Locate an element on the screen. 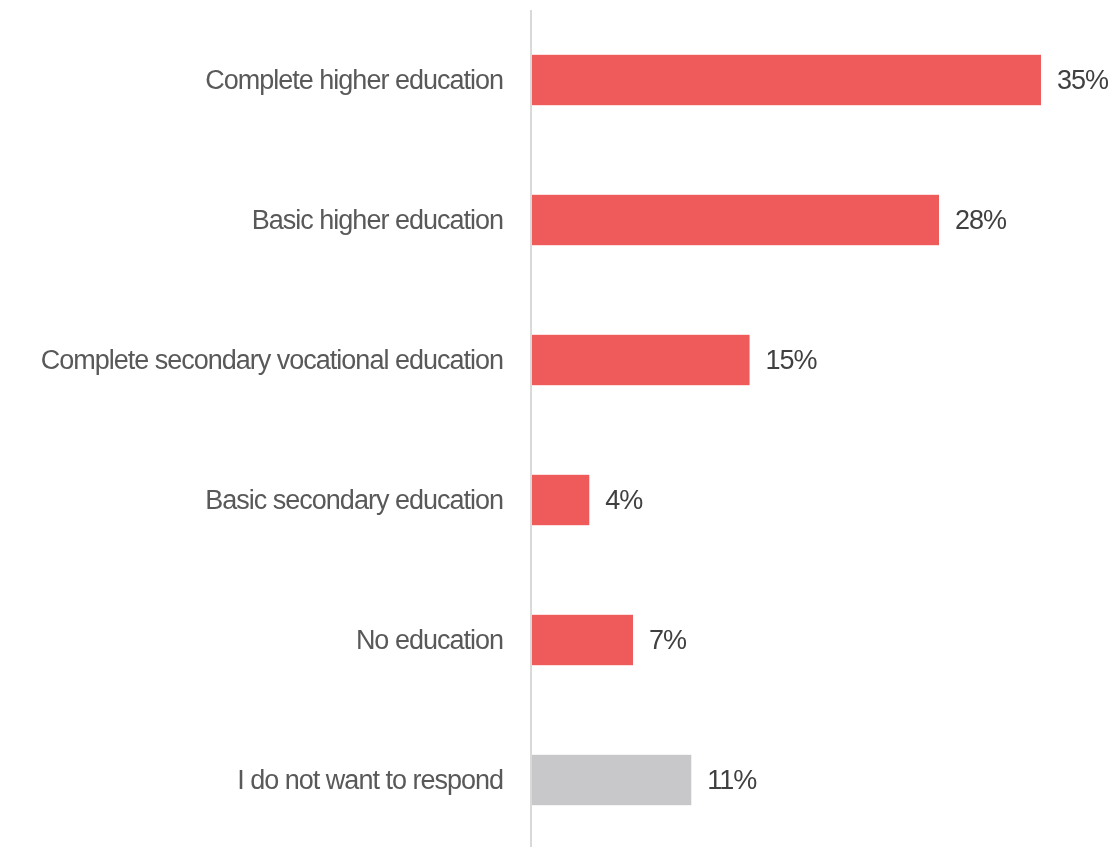 This screenshot has height=847, width=1114. data-label: 7% is located at coordinates (668, 640).